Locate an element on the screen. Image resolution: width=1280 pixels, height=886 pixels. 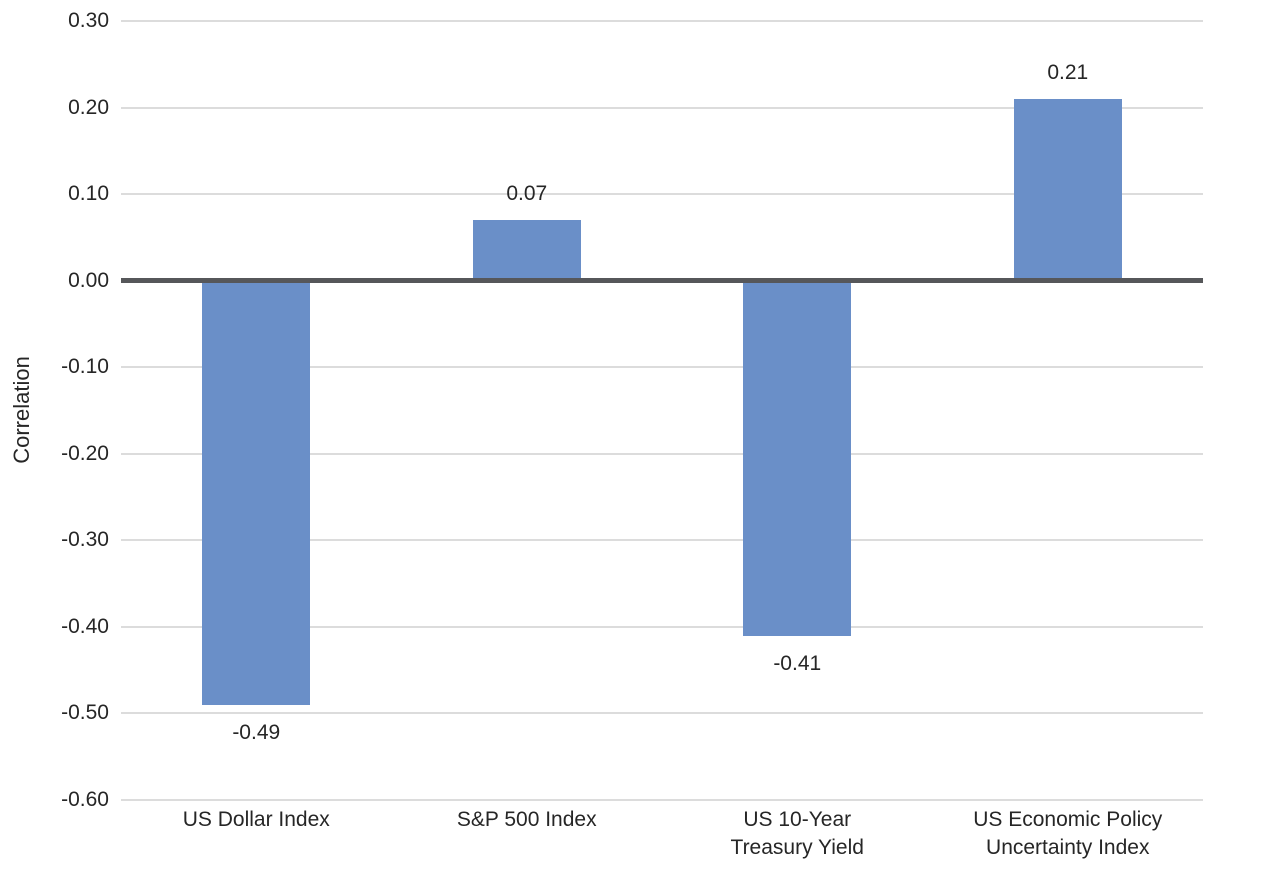
y-tick-label: -0.50 is located at coordinates (85, 713).